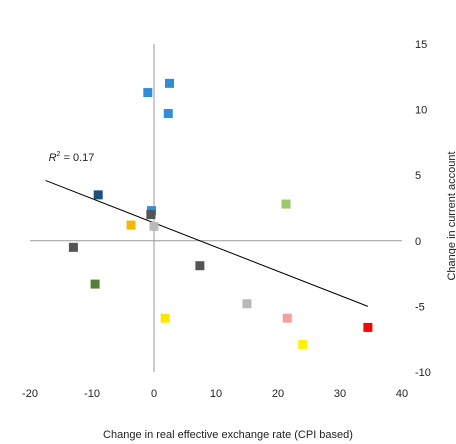 Image resolution: width=456 pixels, height=444 pixels. What do you see at coordinates (216, 394) in the screenshot?
I see `x-tick-label: 10` at bounding box center [216, 394].